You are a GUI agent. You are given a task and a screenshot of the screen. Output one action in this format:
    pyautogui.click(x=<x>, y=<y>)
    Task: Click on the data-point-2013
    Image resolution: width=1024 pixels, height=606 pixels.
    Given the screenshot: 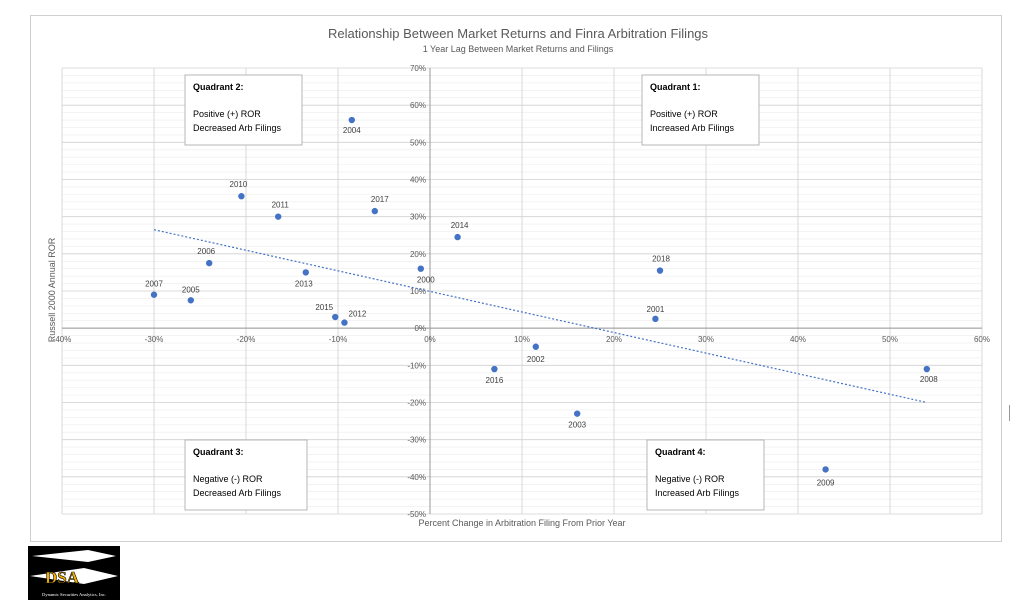 What is the action you would take?
    pyautogui.click(x=305, y=272)
    